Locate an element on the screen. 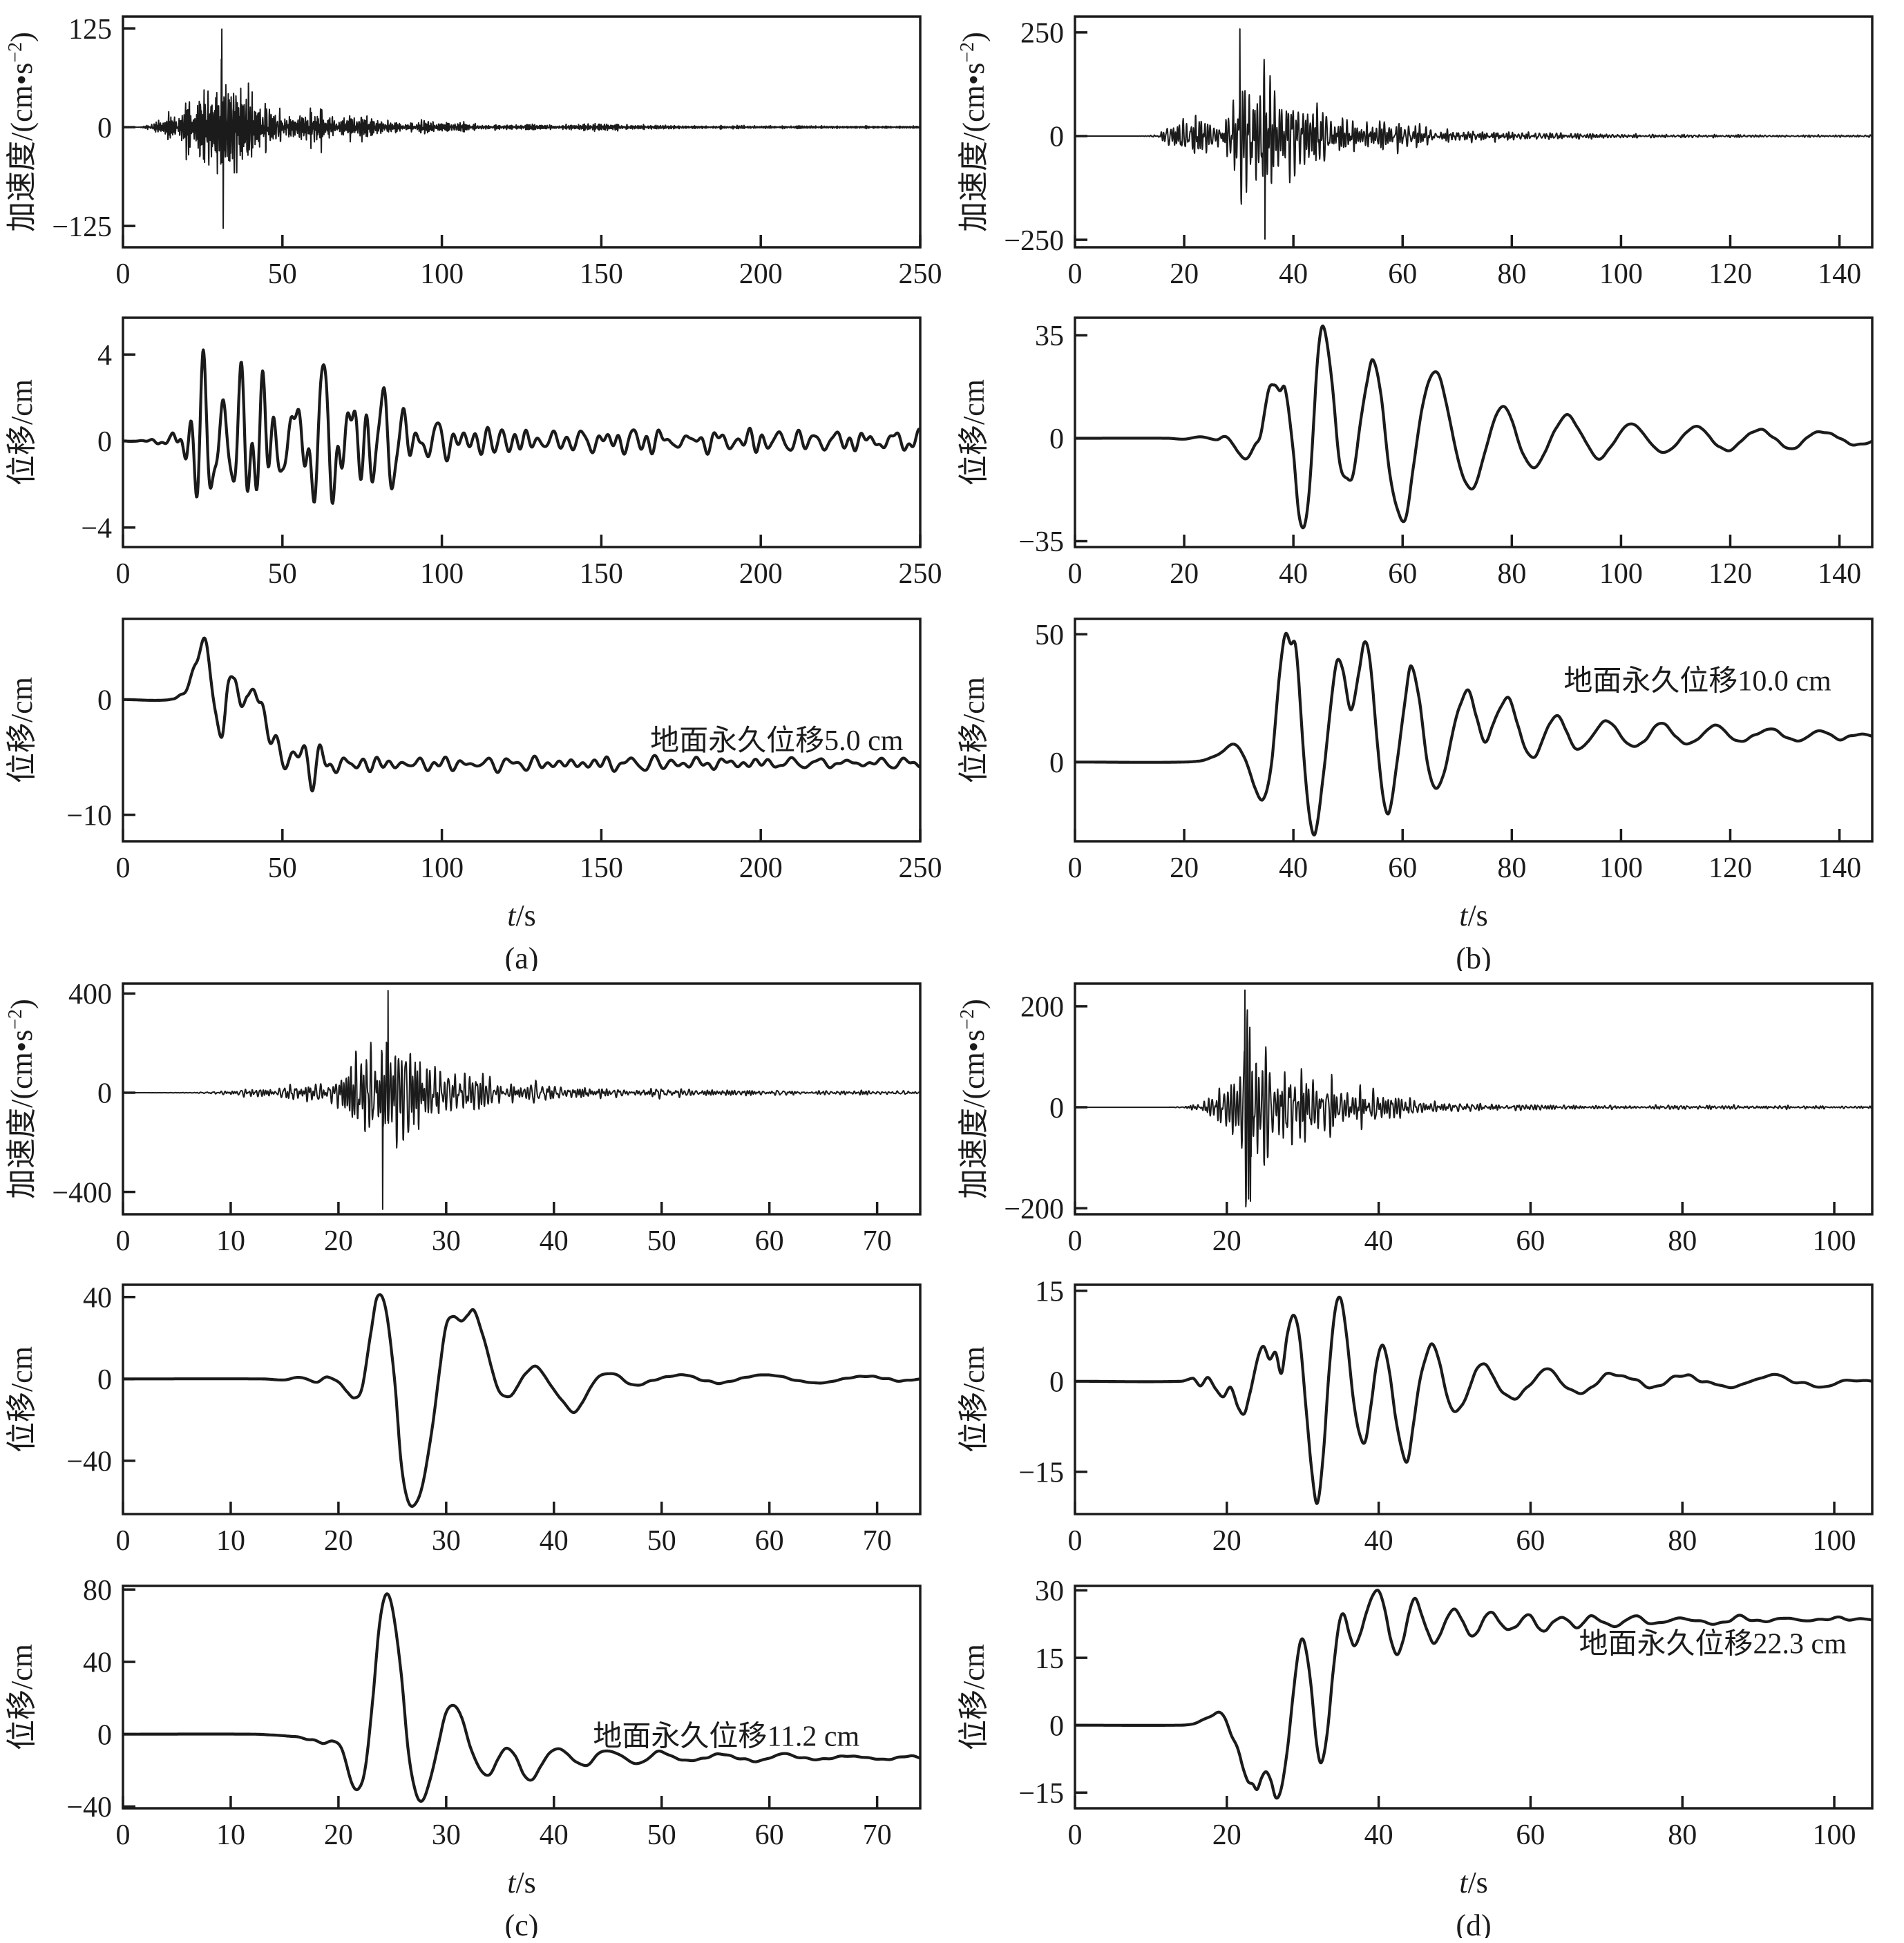  y-tick-label: 15 is located at coordinates (1049, 1659).